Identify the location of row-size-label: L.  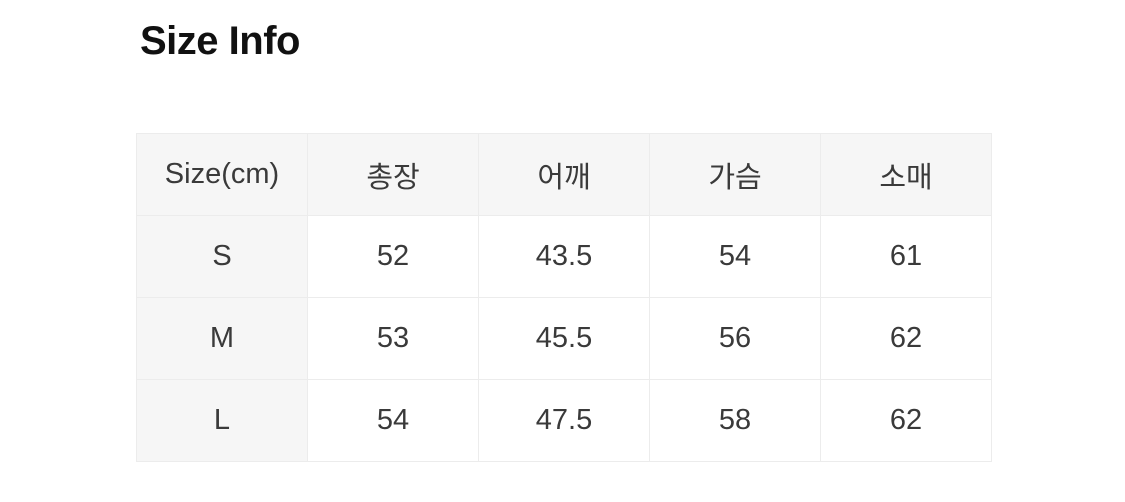
(222, 420).